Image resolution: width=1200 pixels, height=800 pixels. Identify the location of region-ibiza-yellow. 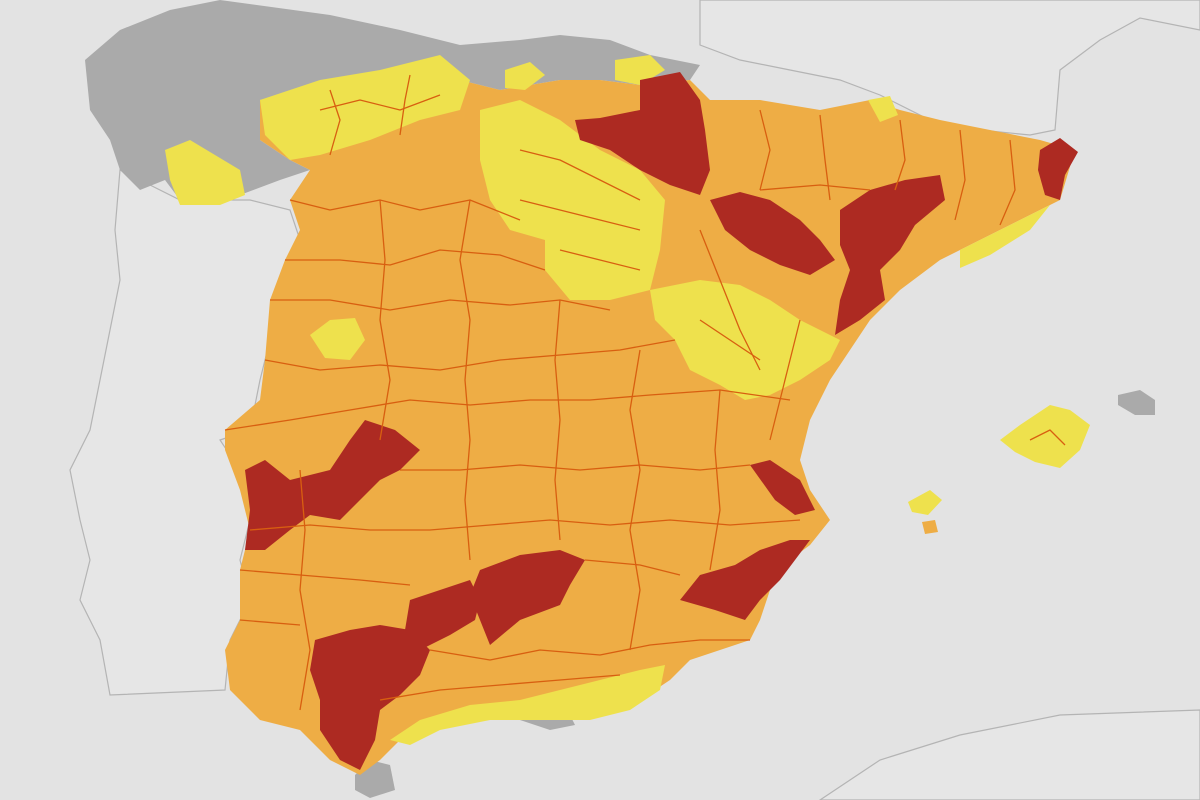
(925, 502).